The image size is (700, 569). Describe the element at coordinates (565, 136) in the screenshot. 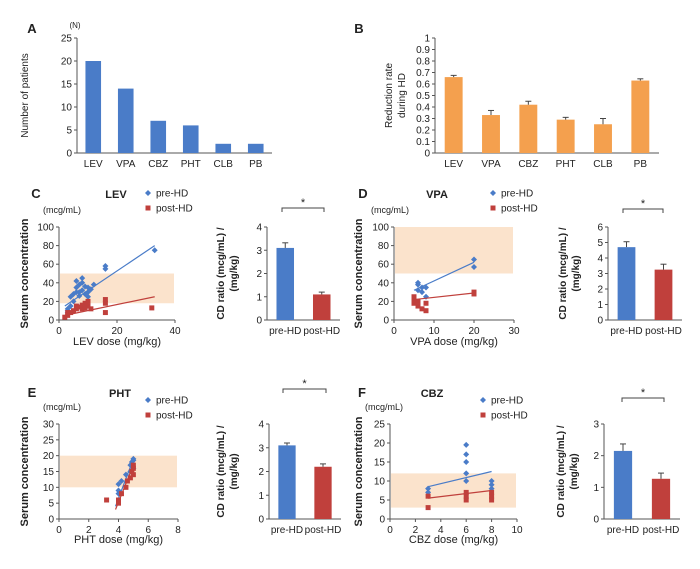

I see `bar-pht` at that location.